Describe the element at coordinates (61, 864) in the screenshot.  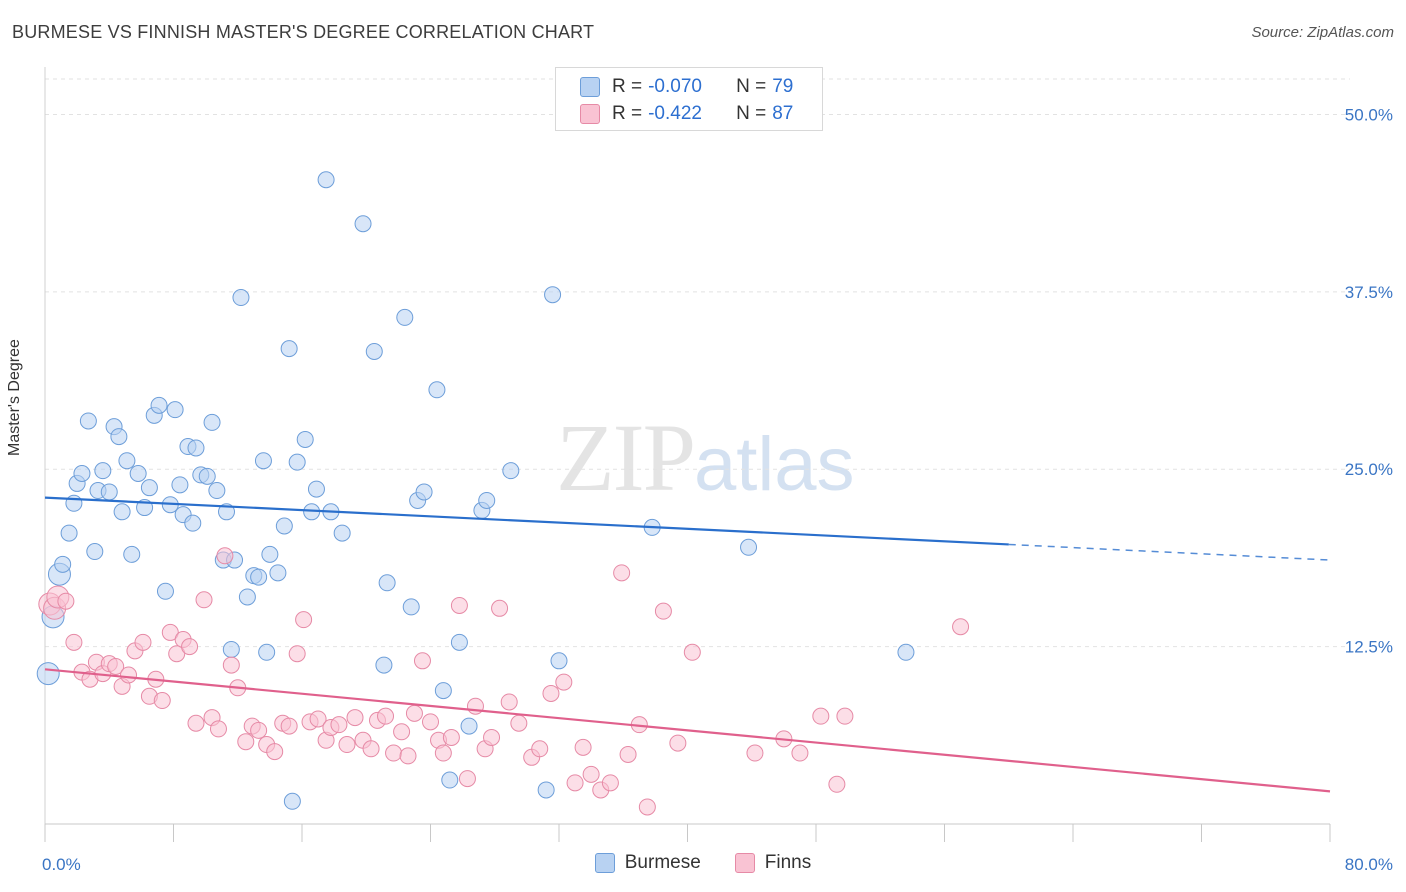
I see `x-tick-label-min: 0.0%` at that location.